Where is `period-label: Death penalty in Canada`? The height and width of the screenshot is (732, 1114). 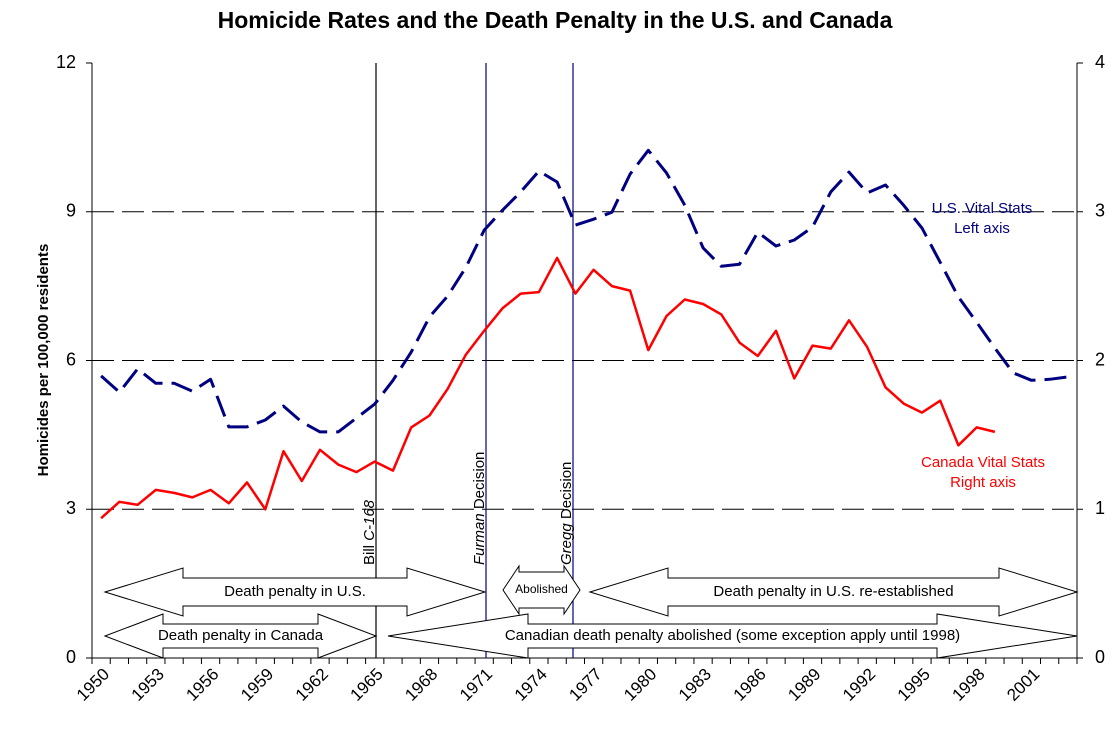
period-label: Death penalty in Canada is located at coordinates (241, 635).